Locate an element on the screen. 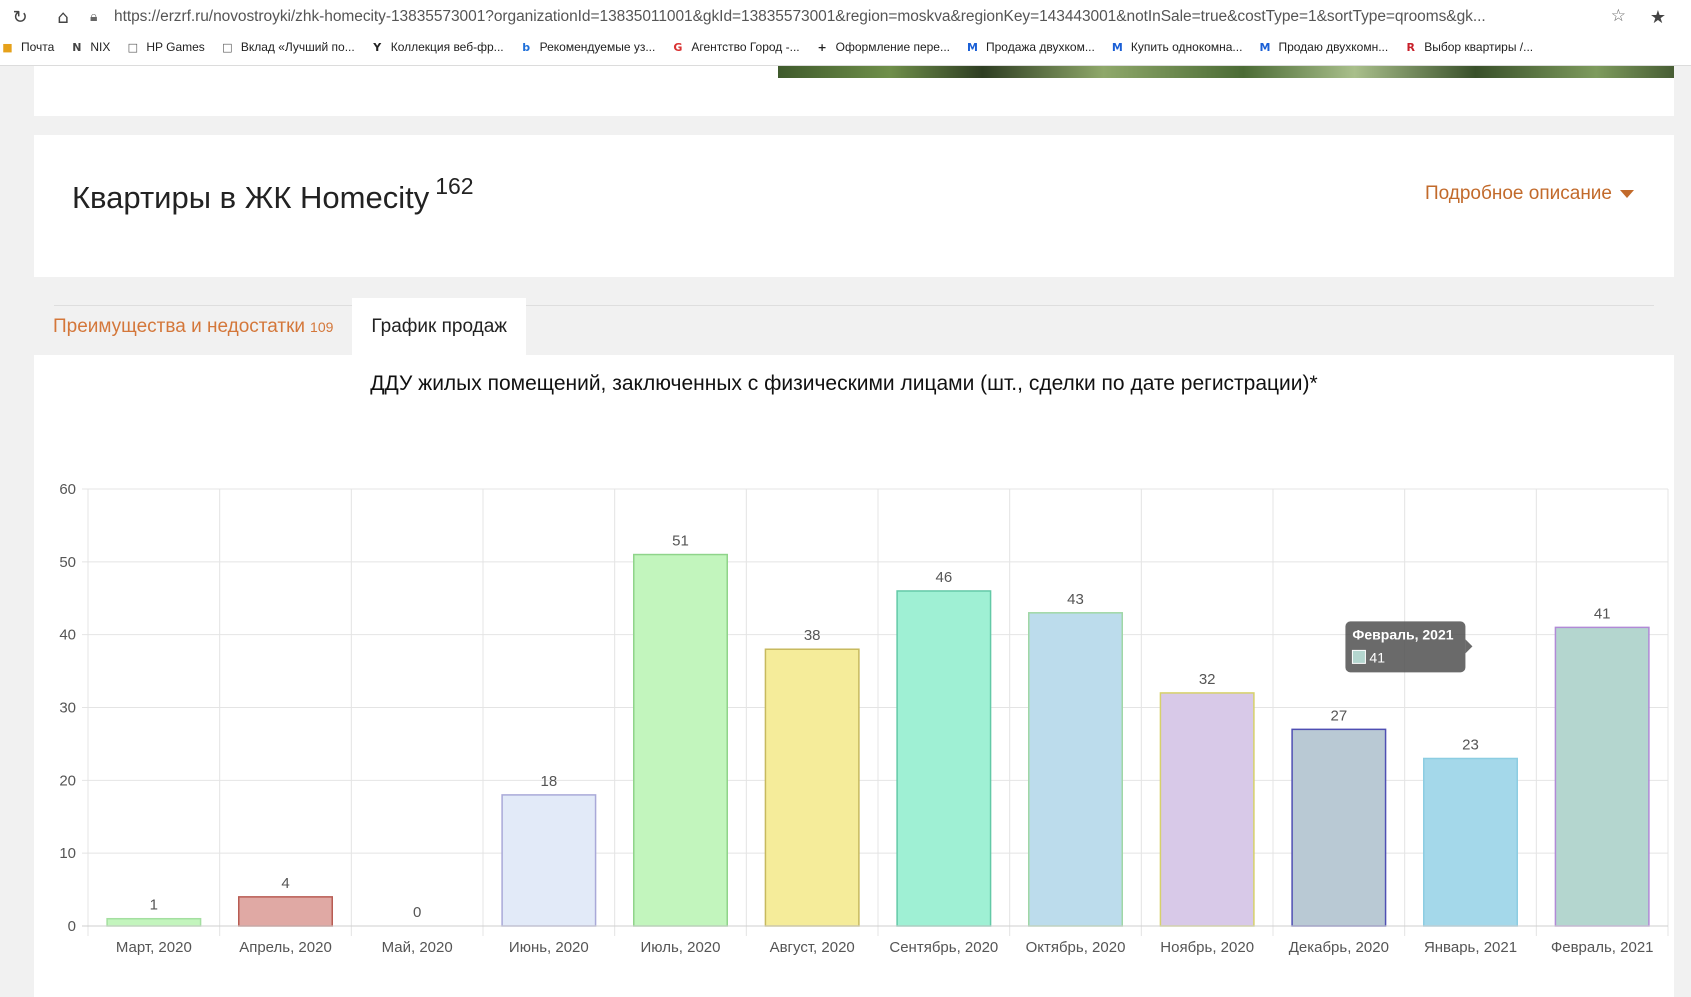 The height and width of the screenshot is (997, 1691). x-tick-label: Май, 2020 is located at coordinates (417, 947).